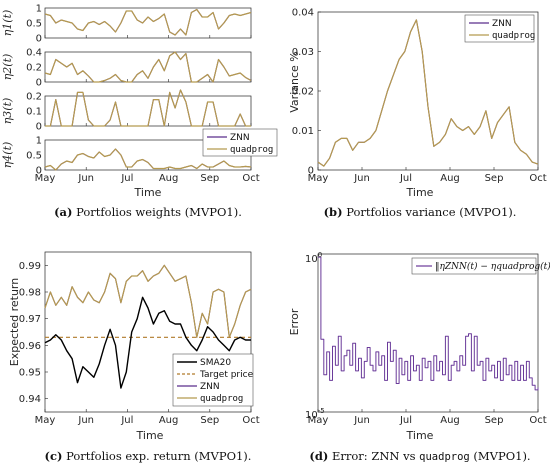 Image resolution: width=550 pixels, height=468 pixels. I want to click on panel-c-ytick: 0.98, so click(30, 293).